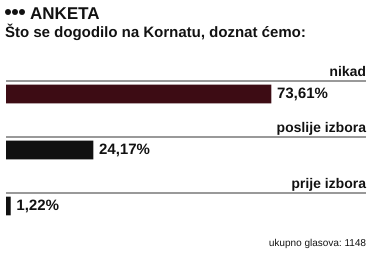 This screenshot has width=380, height=265. What do you see at coordinates (302, 93) in the screenshot?
I see `data-label: 73,61%` at bounding box center [302, 93].